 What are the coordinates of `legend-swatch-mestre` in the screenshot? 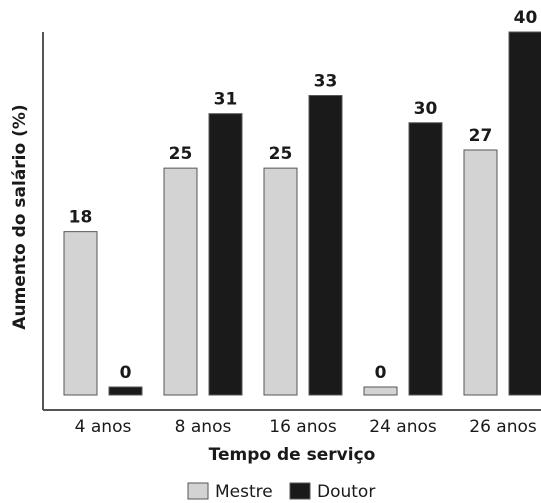 It's located at (198, 491).